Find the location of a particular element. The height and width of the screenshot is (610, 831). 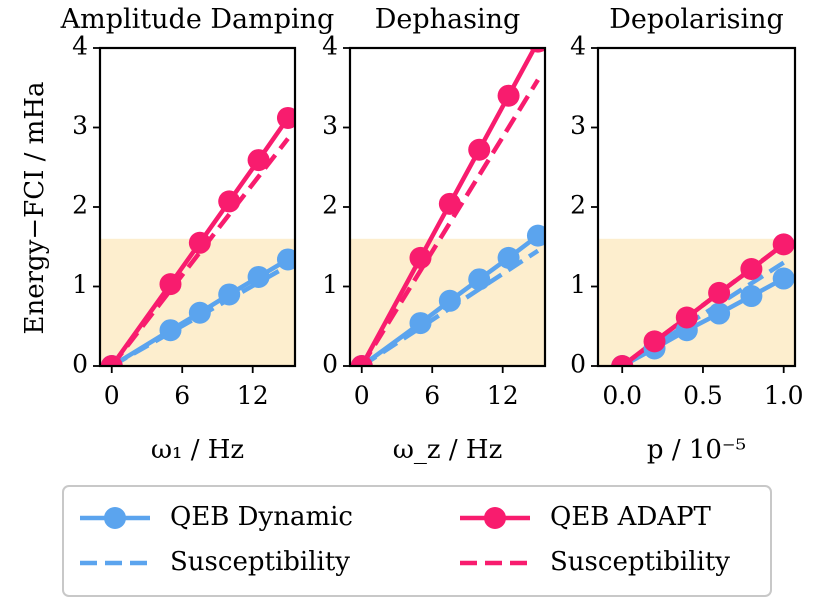

depolarising-ytick-label: 0 is located at coordinates (578, 364).